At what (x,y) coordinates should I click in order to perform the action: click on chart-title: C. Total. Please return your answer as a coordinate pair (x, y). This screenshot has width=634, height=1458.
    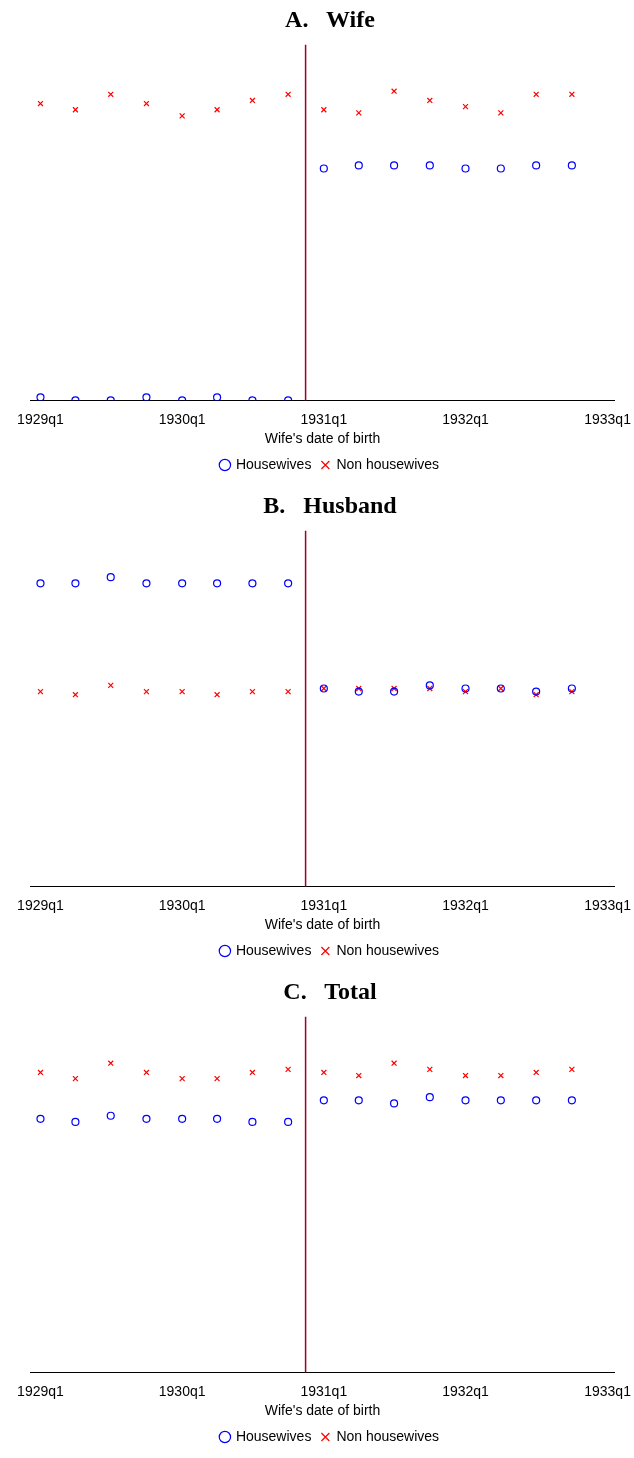
    Looking at the image, I should click on (330, 990).